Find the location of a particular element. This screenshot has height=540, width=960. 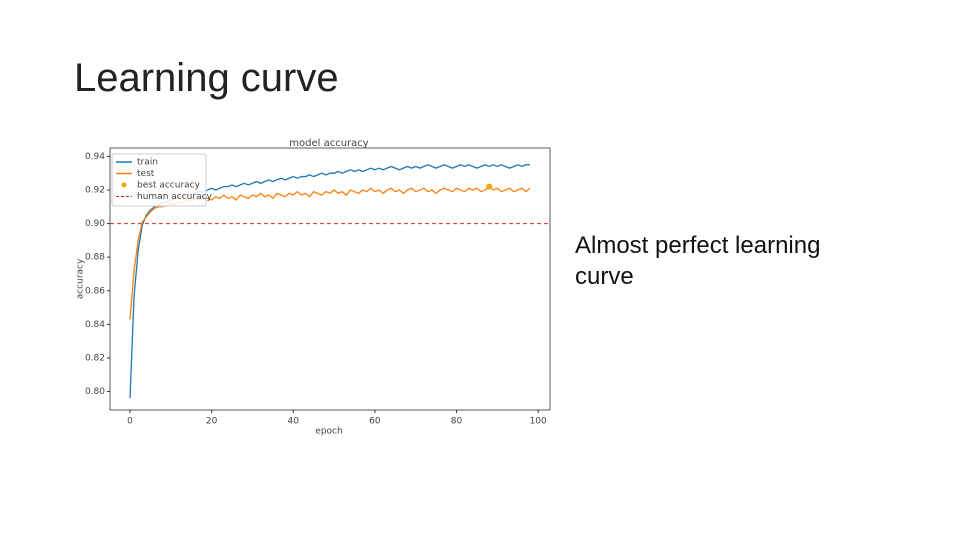

y-tick-label: 0.94 is located at coordinates (95, 157).